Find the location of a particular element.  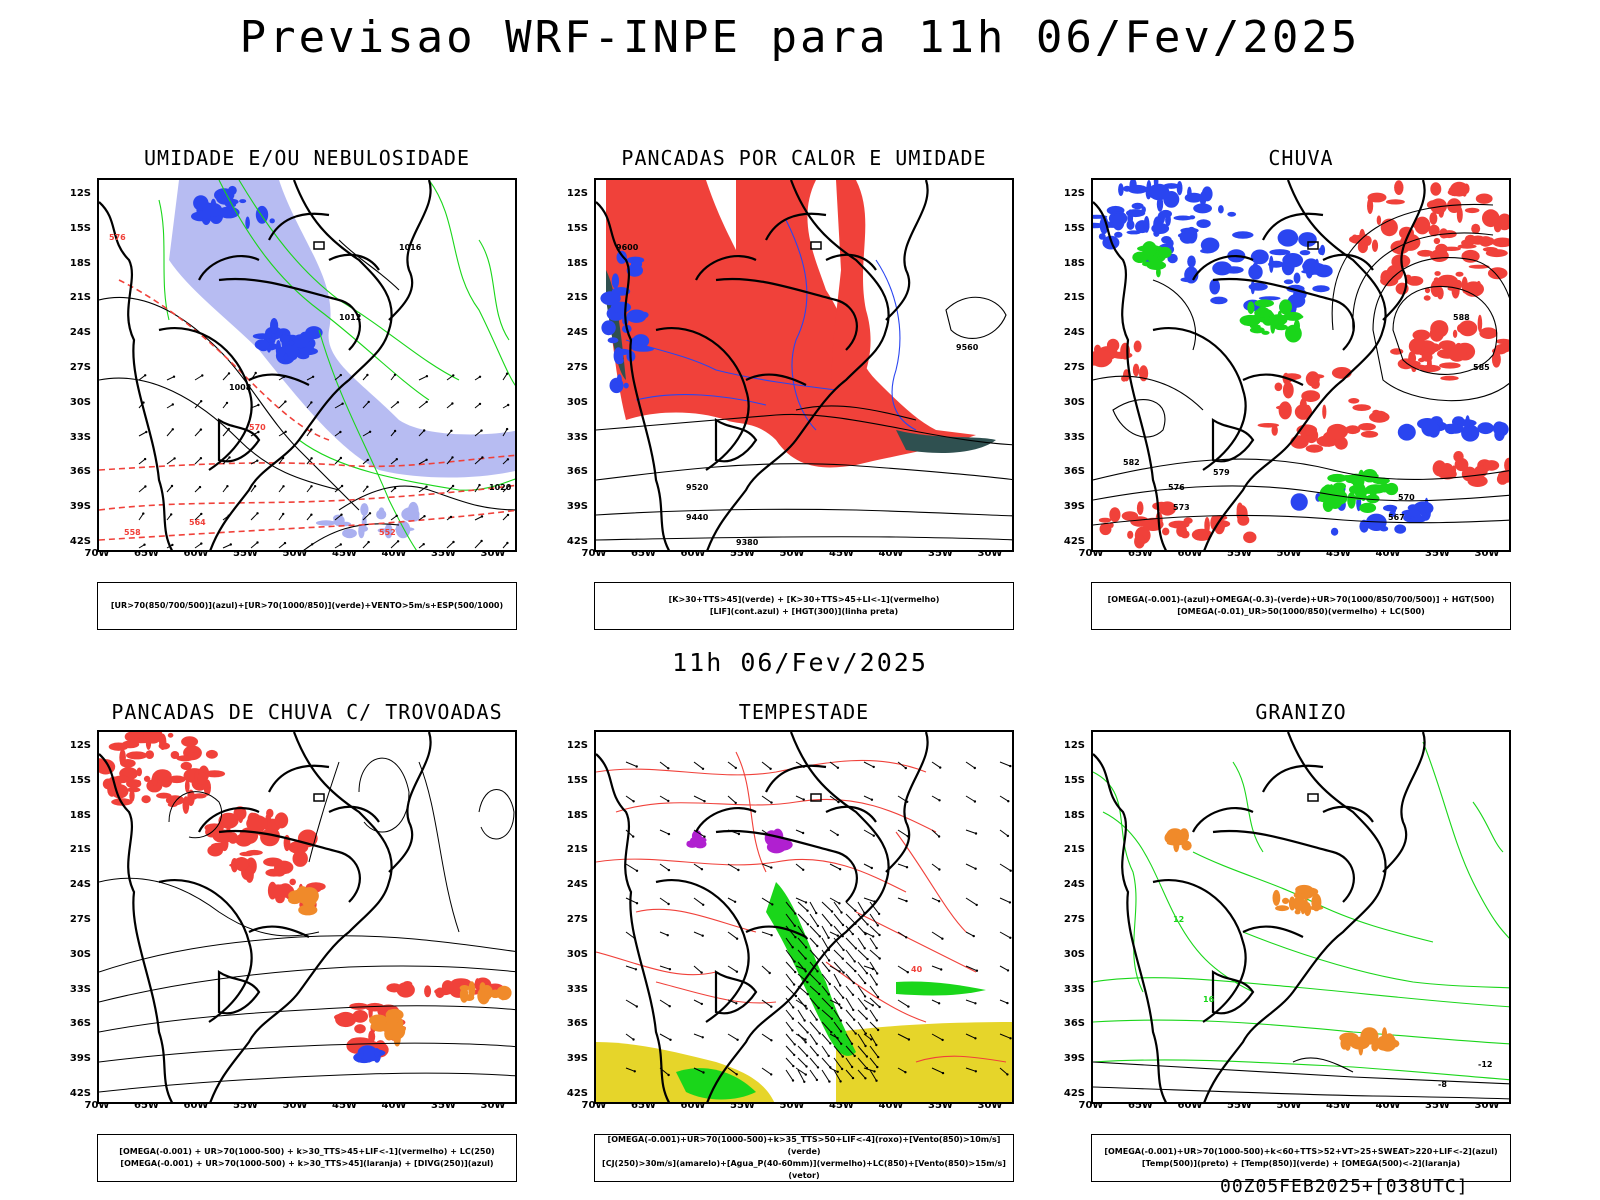

forecast-map: 588 585 582 579 576 573 570 567 is located at coordinates (1301, 365).